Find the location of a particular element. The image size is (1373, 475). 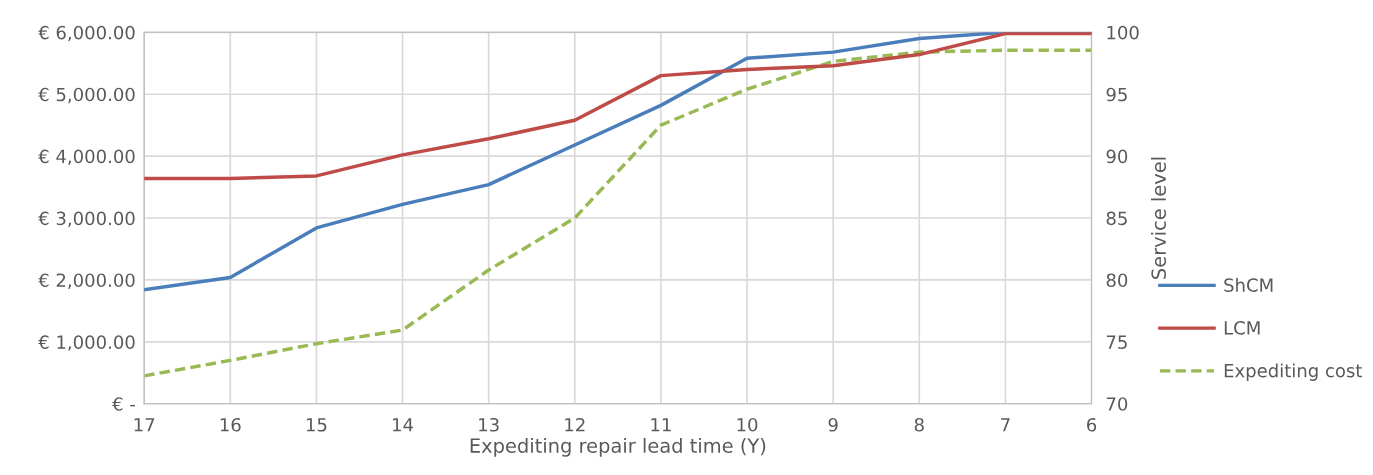

x-tick-label: 7 is located at coordinates (1005, 425).